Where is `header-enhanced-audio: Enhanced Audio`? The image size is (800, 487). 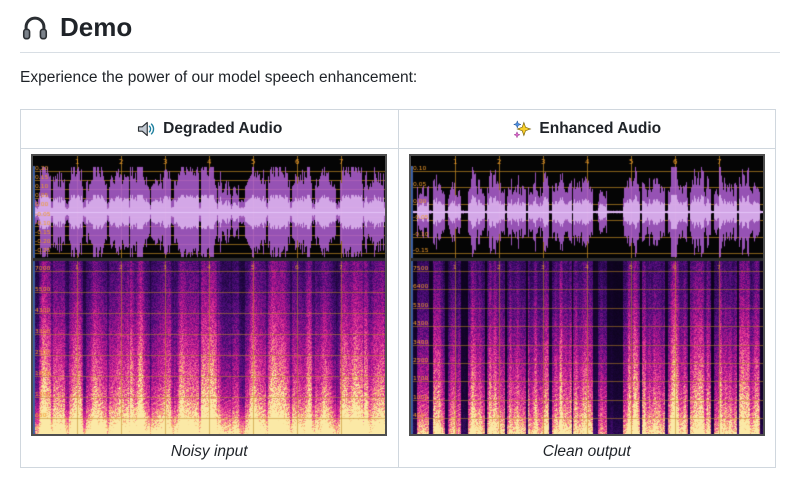 header-enhanced-audio: Enhanced Audio is located at coordinates (586, 129).